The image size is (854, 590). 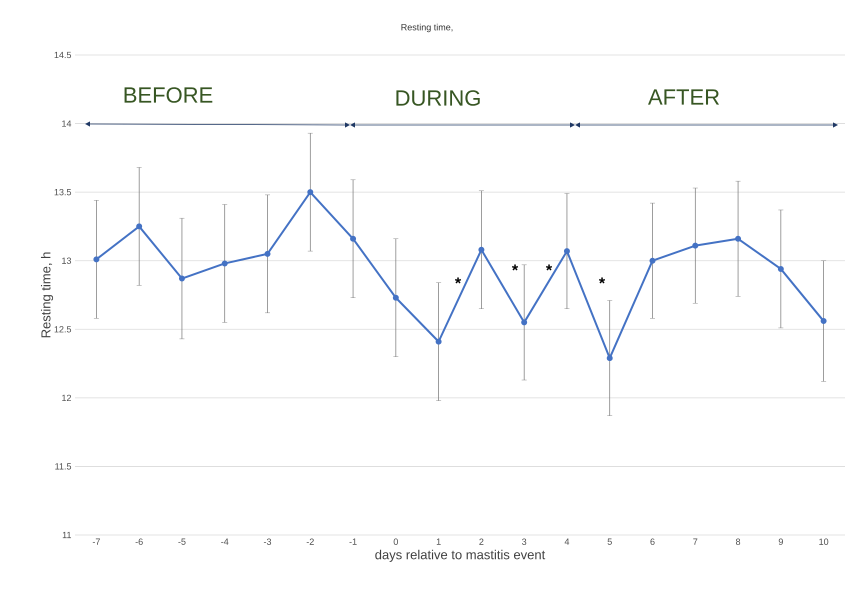 I want to click on x-tick-label: 1, so click(x=438, y=541).